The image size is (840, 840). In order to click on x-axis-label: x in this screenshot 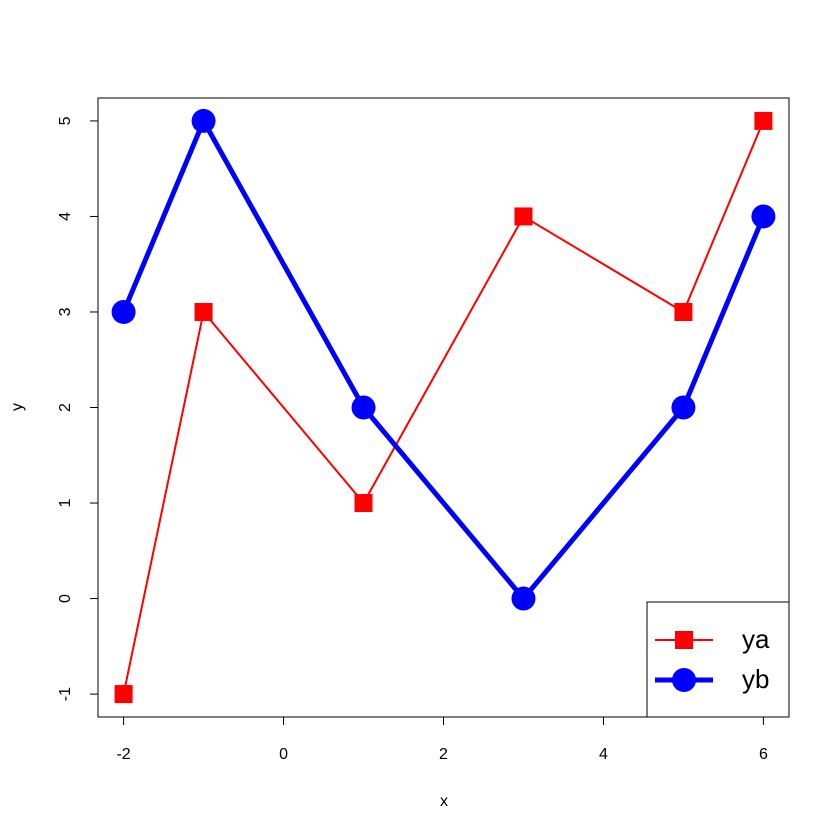, I will do `click(444, 801)`.